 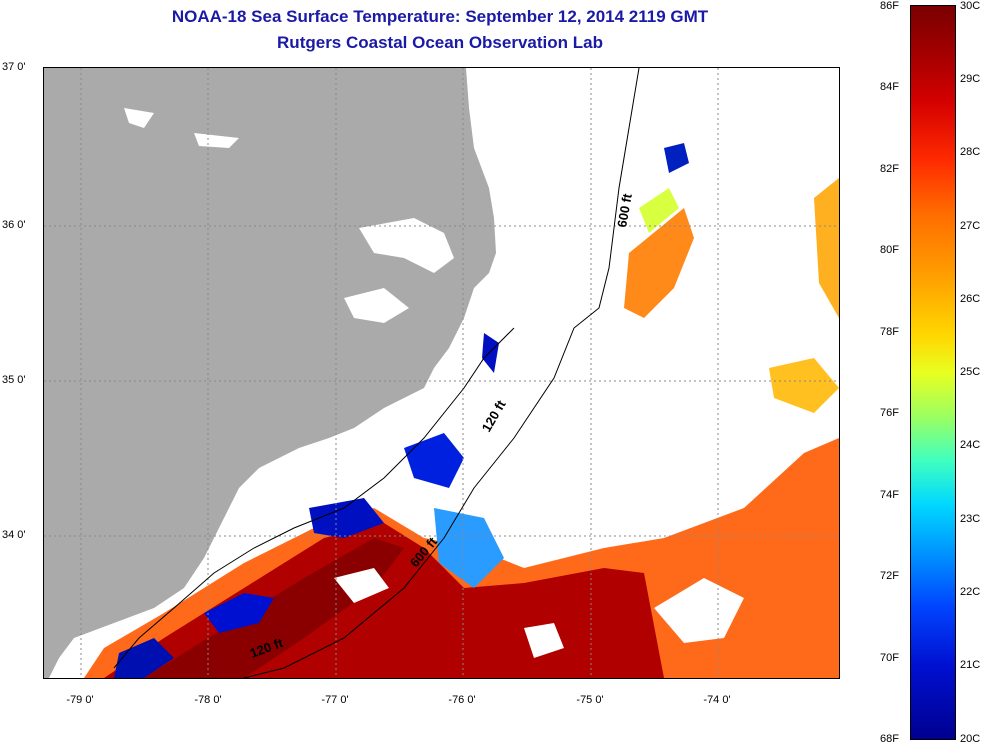 I want to click on colorbar-f-78: 78F, so click(x=889, y=332).